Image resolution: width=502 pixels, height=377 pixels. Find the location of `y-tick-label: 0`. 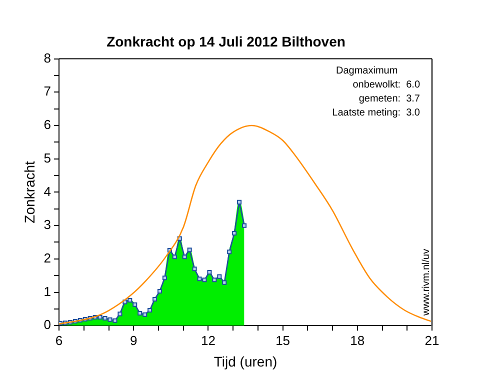

y-tick-label: 0 is located at coordinates (48, 324).